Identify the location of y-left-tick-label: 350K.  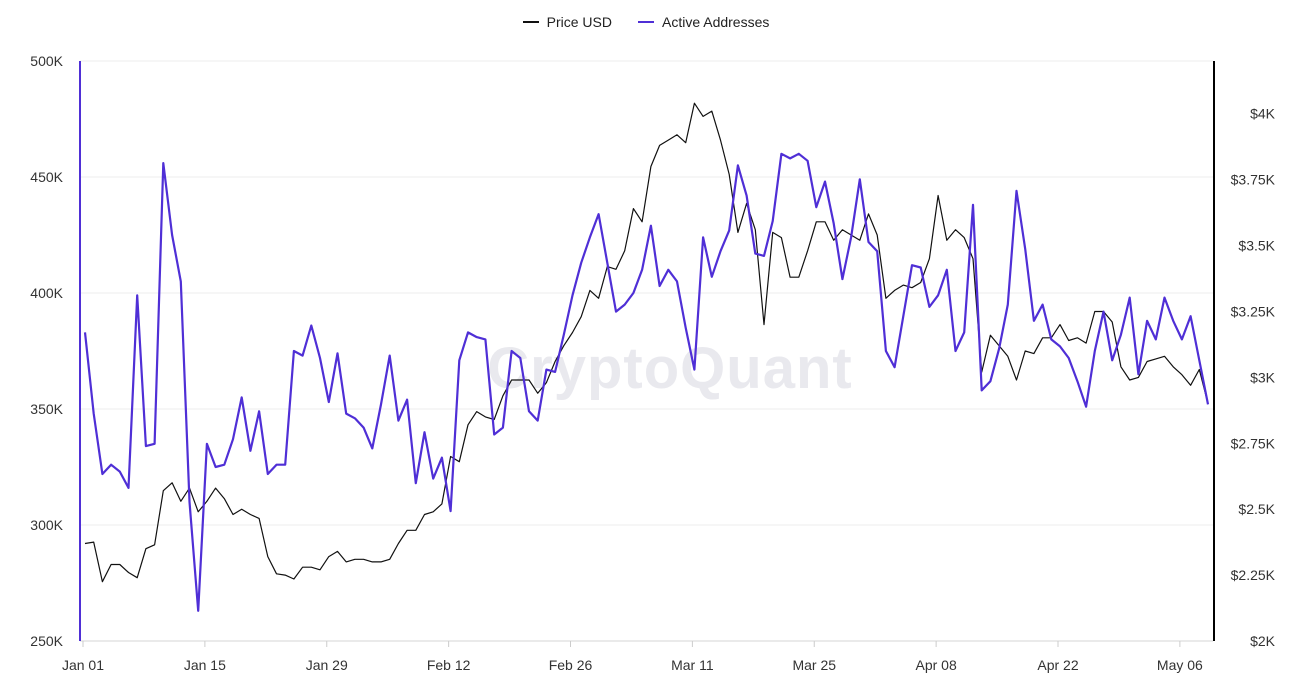
(46, 409).